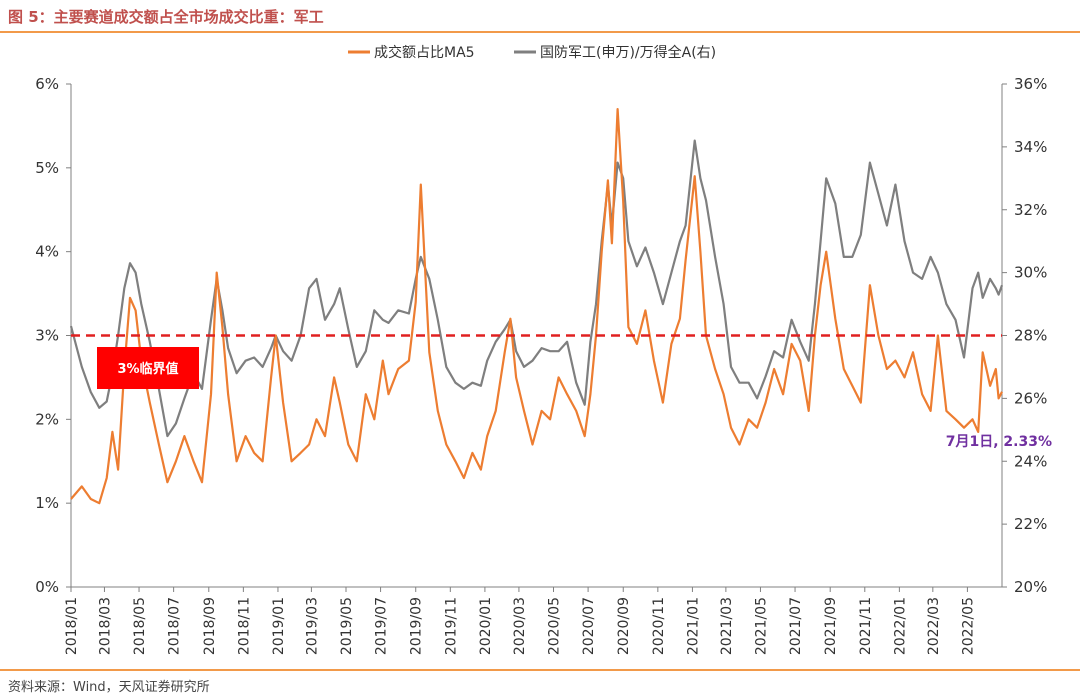 The width and height of the screenshot is (1080, 700). Describe the element at coordinates (244, 626) in the screenshot. I see `x-tick-label: 2018/11` at that location.